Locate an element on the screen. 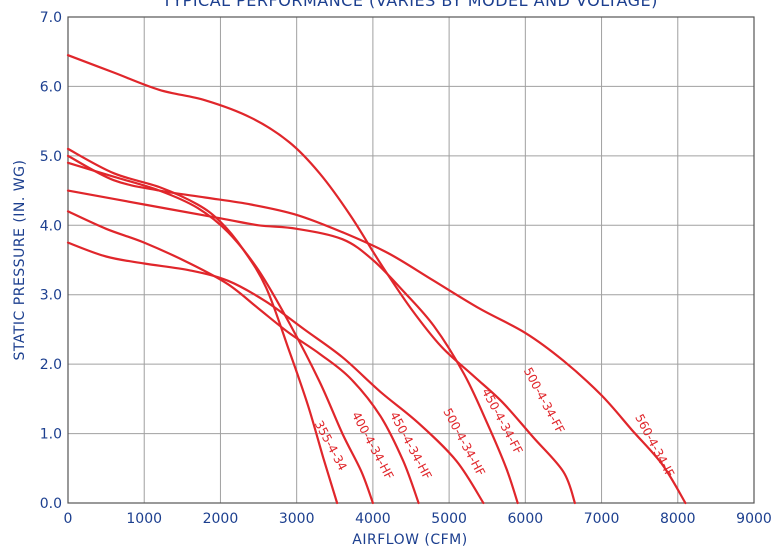 This screenshot has height=548, width=775. y-tick-label: 5.0 is located at coordinates (51, 157).